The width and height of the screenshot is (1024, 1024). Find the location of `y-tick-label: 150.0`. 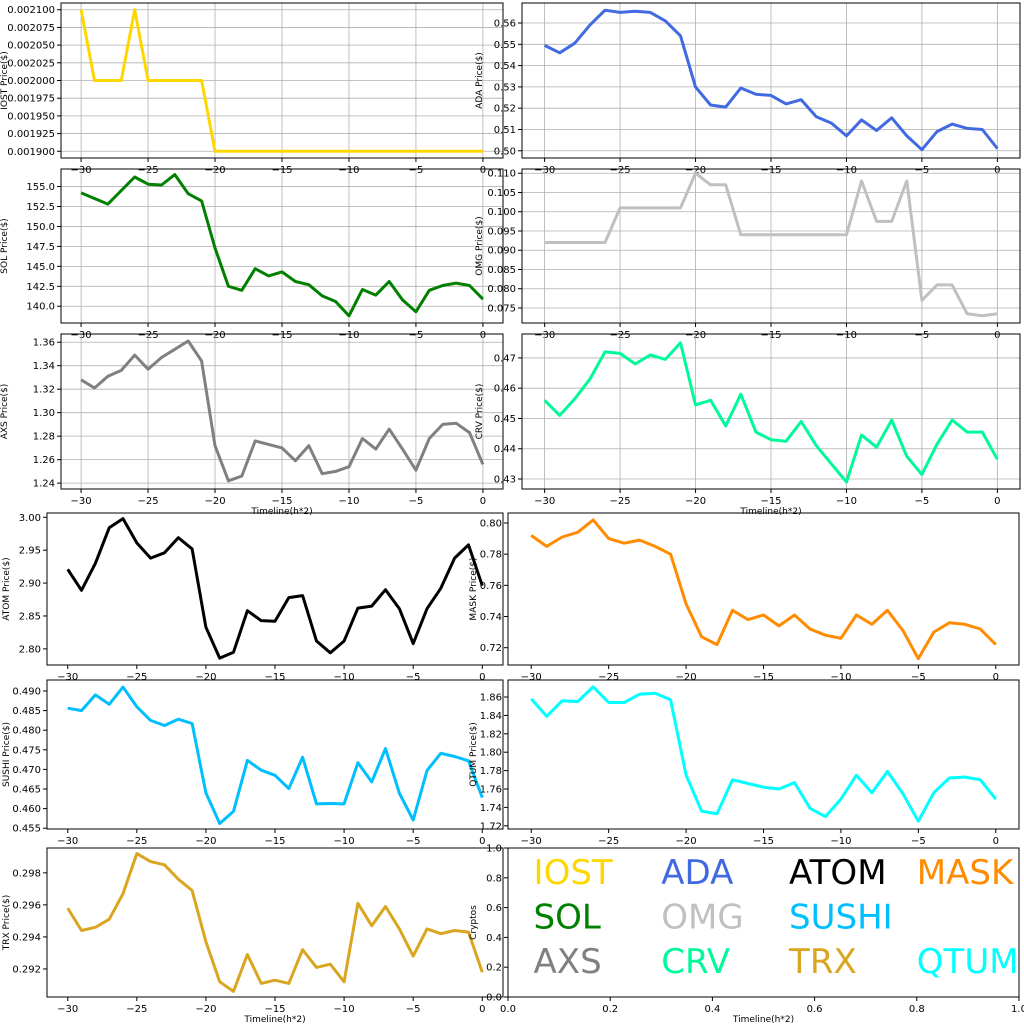

y-tick-label: 150.0 is located at coordinates (40, 227).